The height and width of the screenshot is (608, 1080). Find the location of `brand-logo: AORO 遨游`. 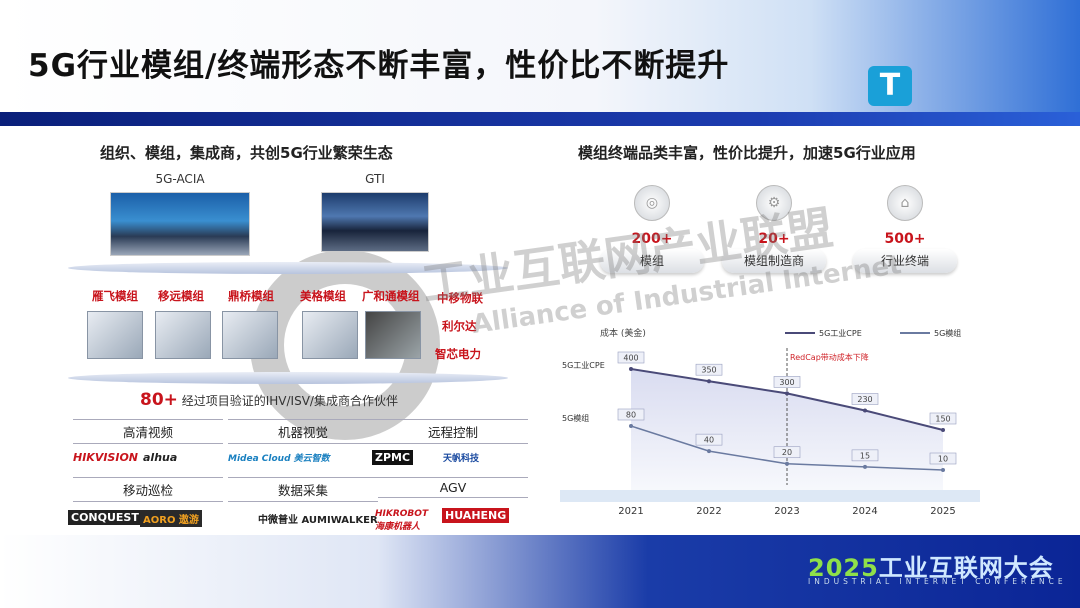

brand-logo: AORO 遨游 is located at coordinates (171, 518).